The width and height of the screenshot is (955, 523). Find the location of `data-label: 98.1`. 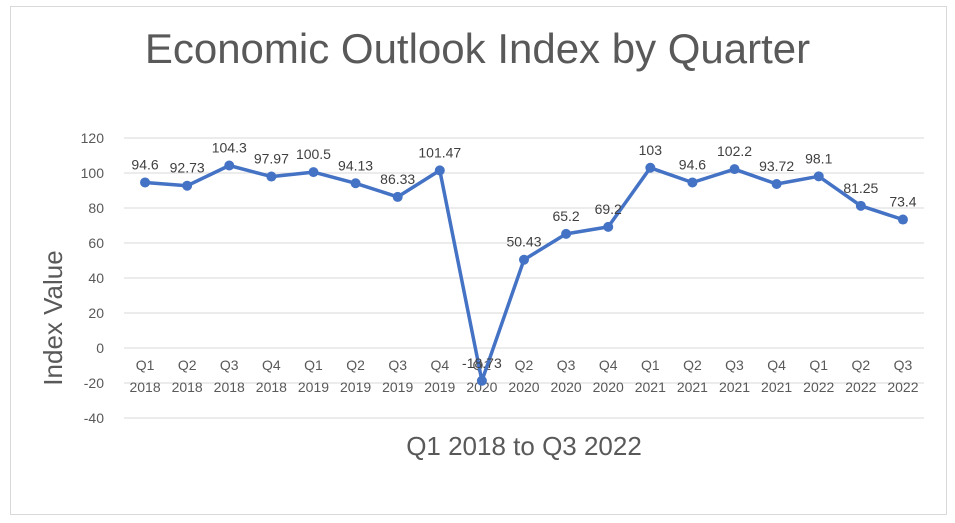

data-label: 98.1 is located at coordinates (818, 158).